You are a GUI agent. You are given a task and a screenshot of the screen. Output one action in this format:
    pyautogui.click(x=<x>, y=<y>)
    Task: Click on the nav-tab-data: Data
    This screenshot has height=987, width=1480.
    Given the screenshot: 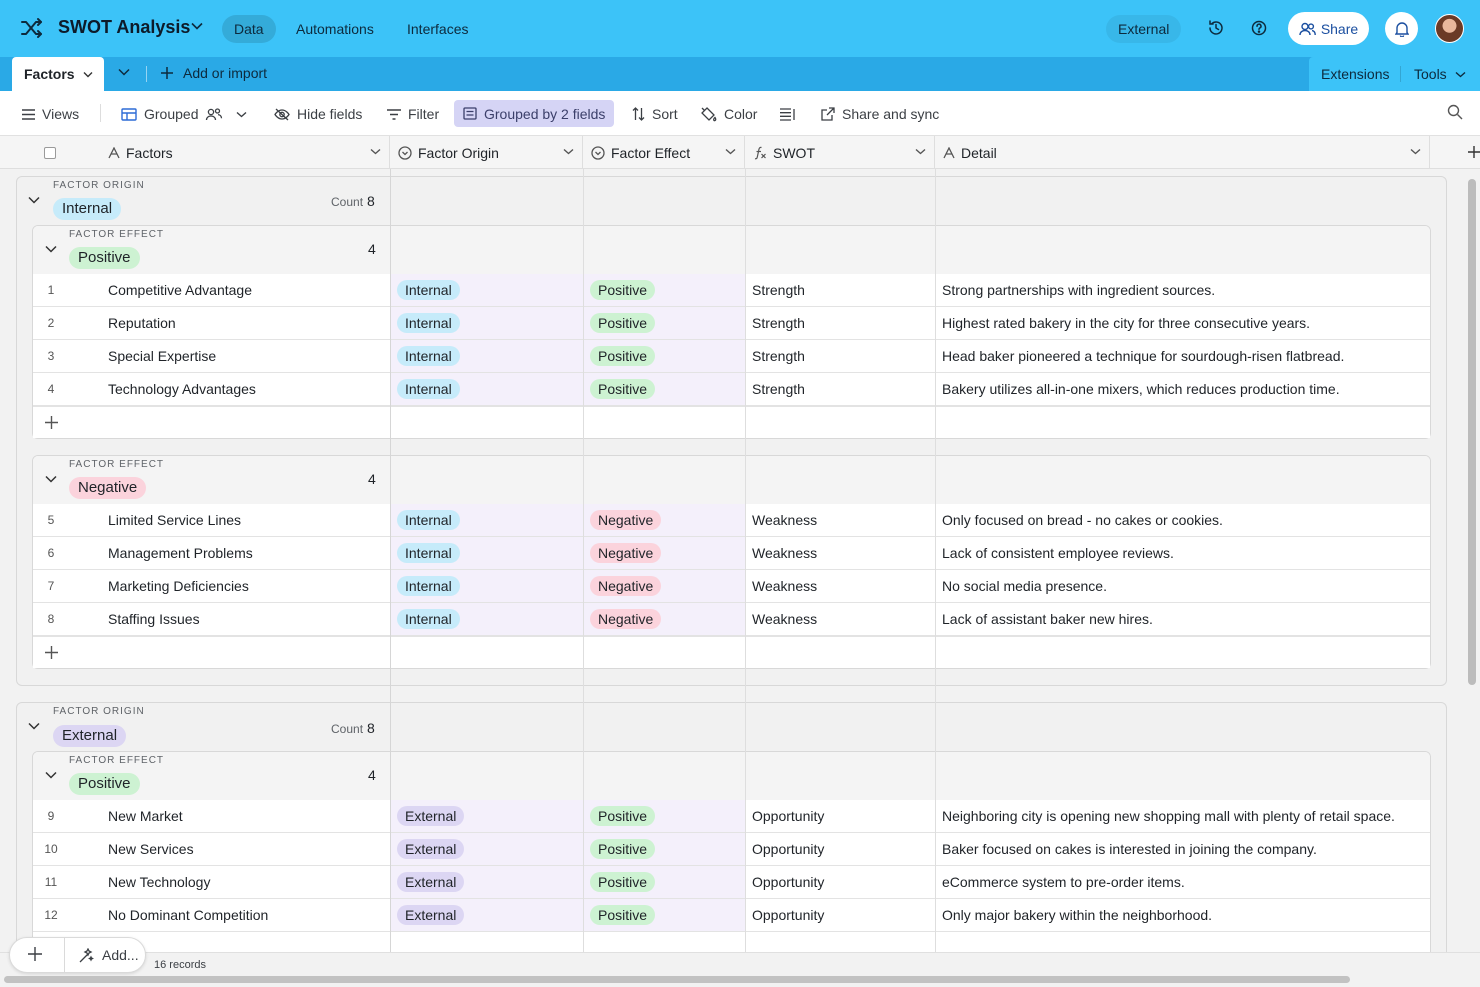 What is the action you would take?
    pyautogui.click(x=249, y=29)
    